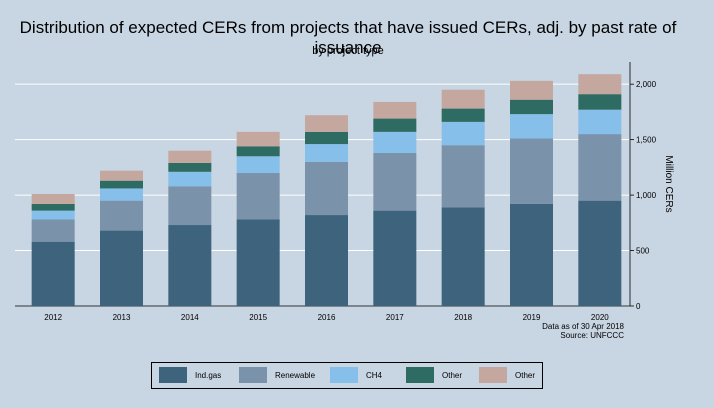  What do you see at coordinates (348, 51) in the screenshot?
I see `chart-subtitle: by project type` at bounding box center [348, 51].